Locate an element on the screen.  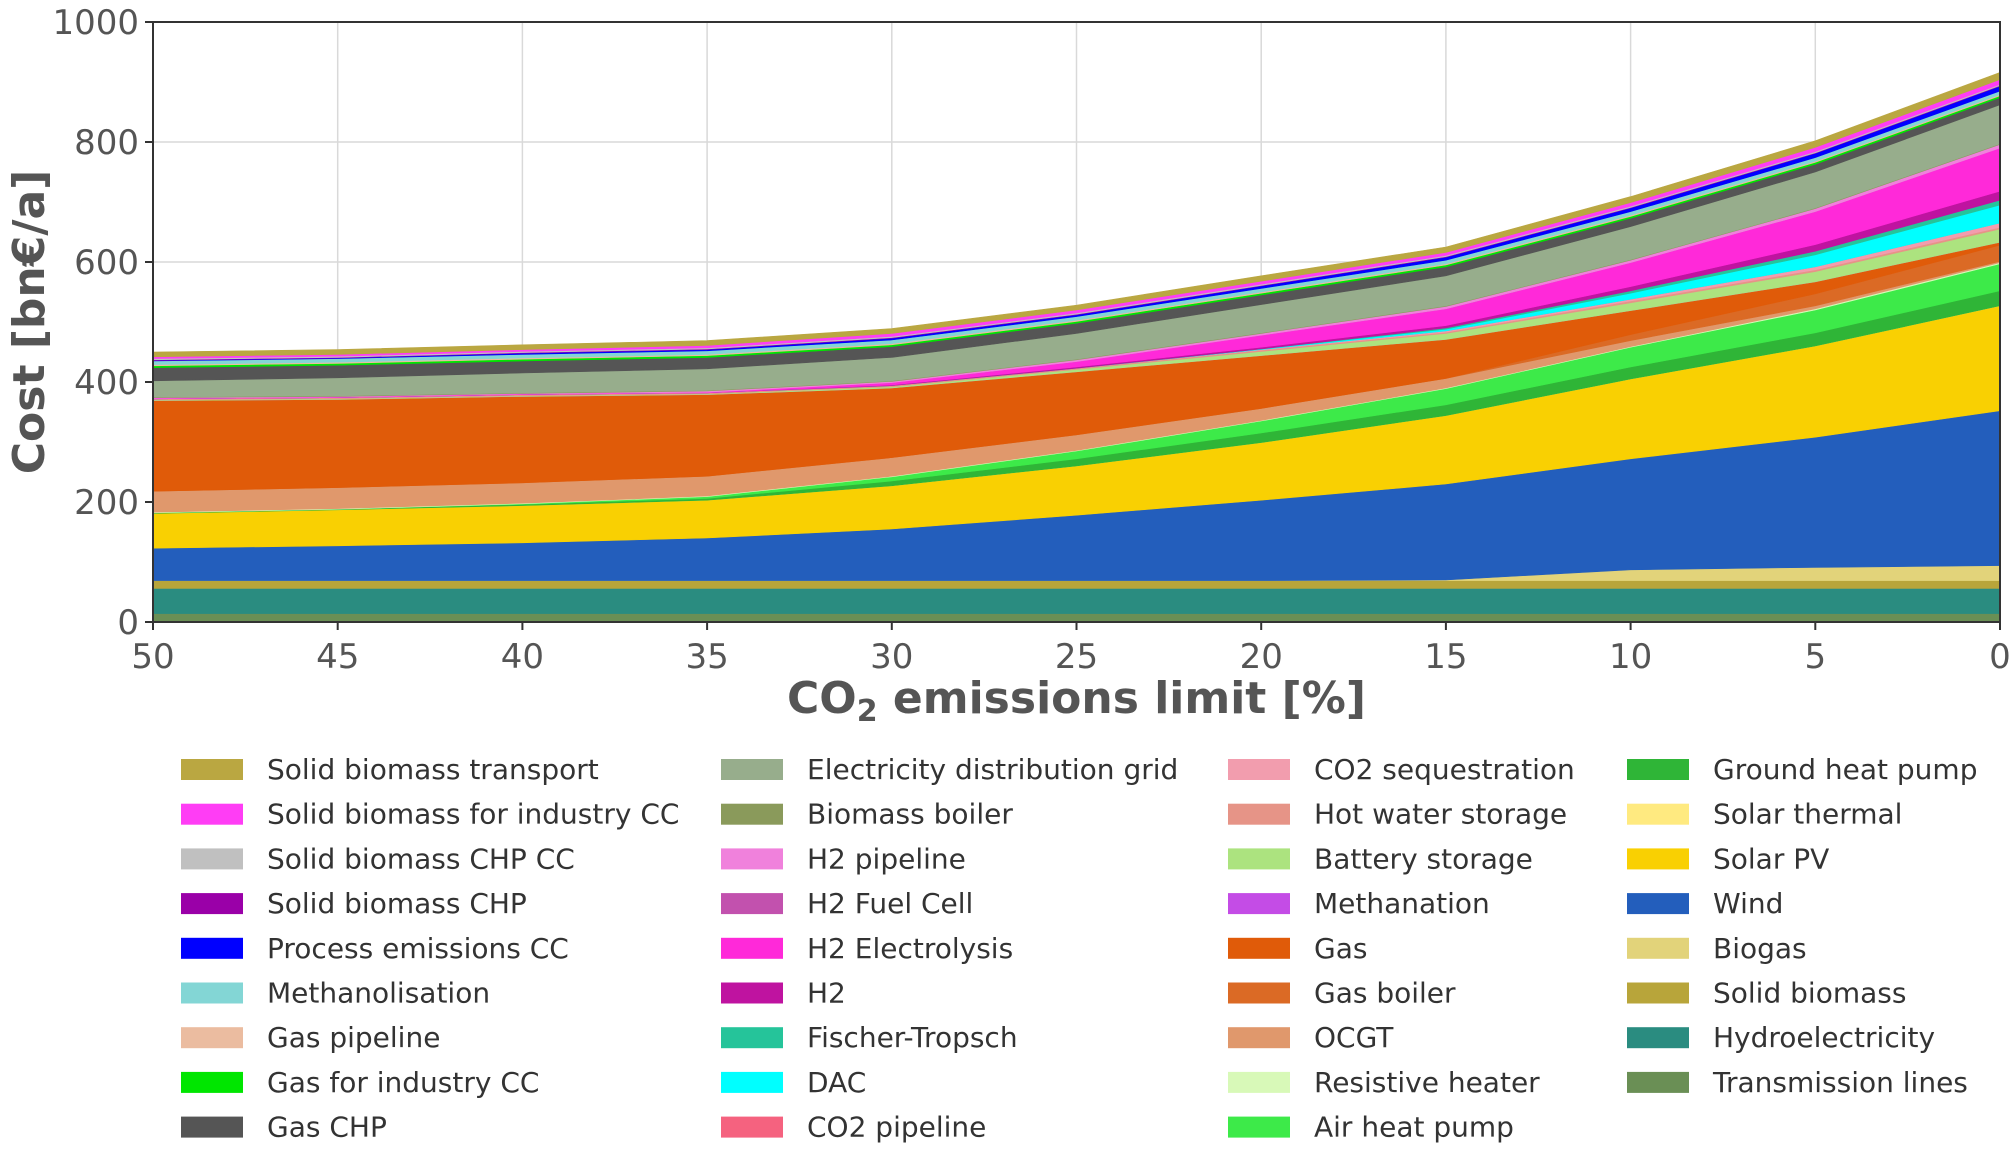
legend-label-electricity-distribution-grid: Electricity distribution grid is located at coordinates (992, 769).